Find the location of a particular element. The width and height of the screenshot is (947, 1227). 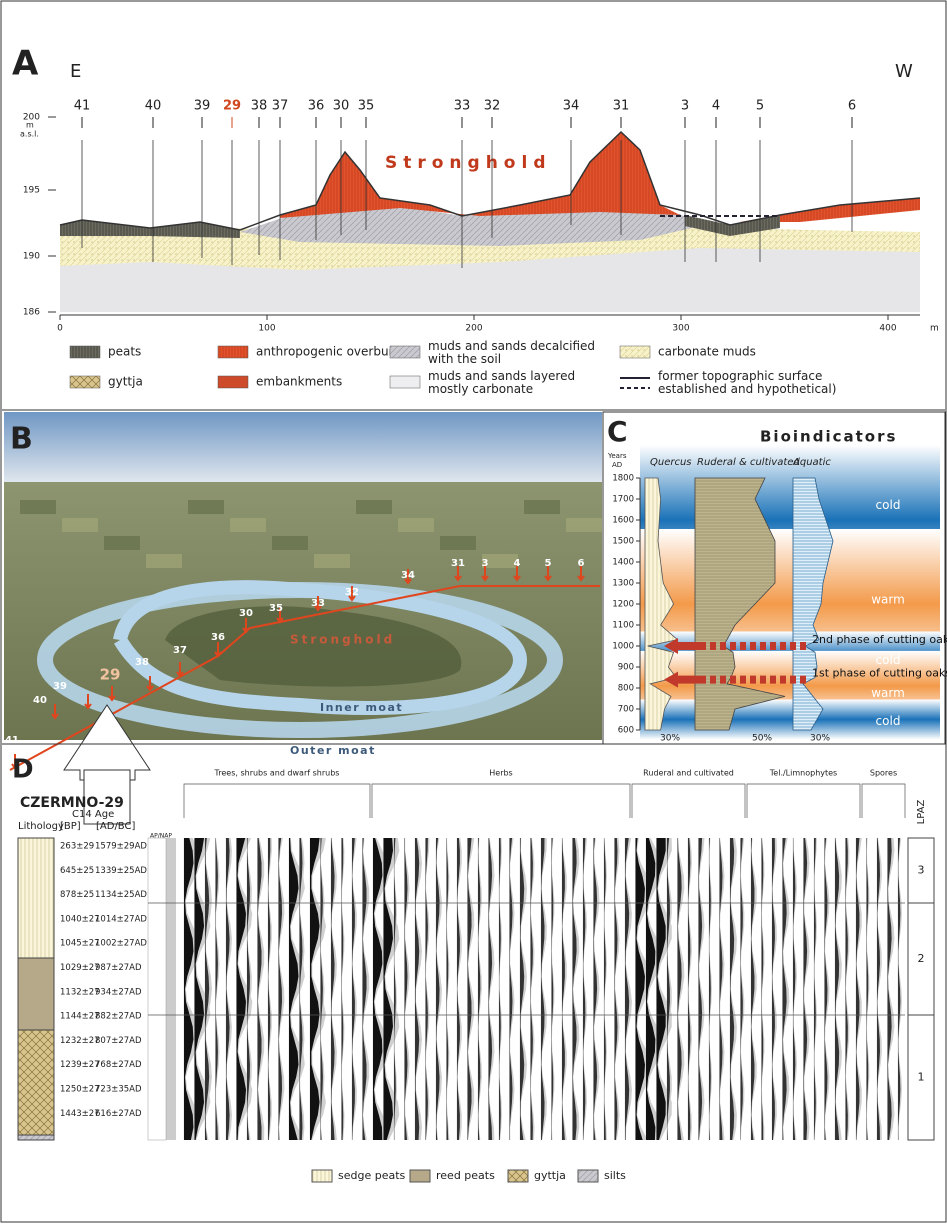

legend-label: carbonate muds is located at coordinates (707, 352).